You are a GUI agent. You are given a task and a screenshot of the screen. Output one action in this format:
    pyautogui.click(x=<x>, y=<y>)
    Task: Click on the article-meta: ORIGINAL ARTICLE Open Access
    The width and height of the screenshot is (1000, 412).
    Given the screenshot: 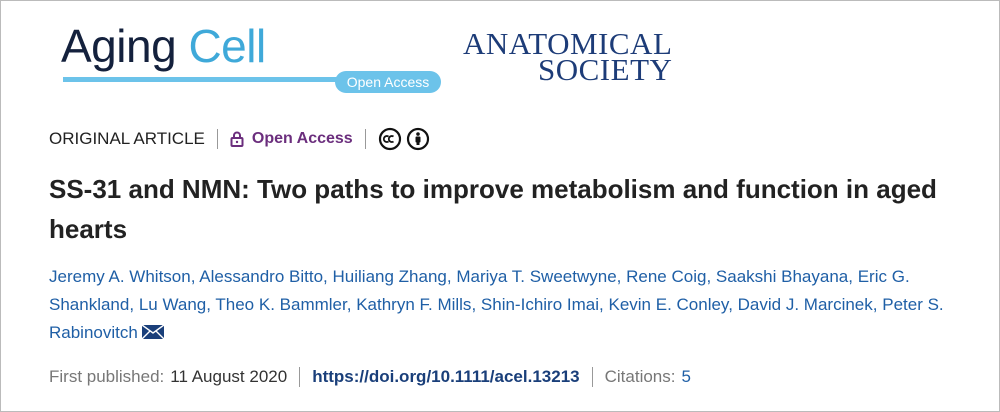 What is the action you would take?
    pyautogui.click(x=239, y=139)
    